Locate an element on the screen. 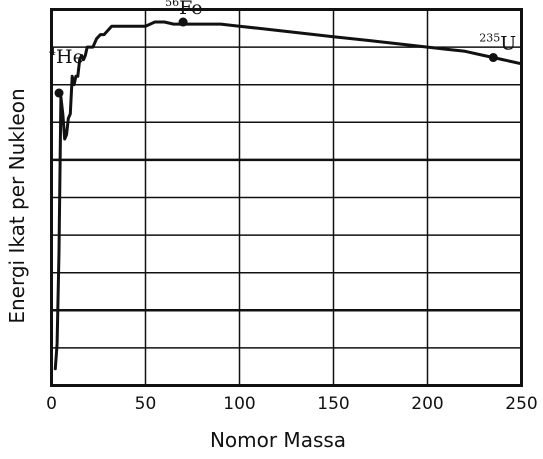 Image resolution: width=543 pixels, height=459 pixels. annotation-label: 4He is located at coordinates (66, 56).